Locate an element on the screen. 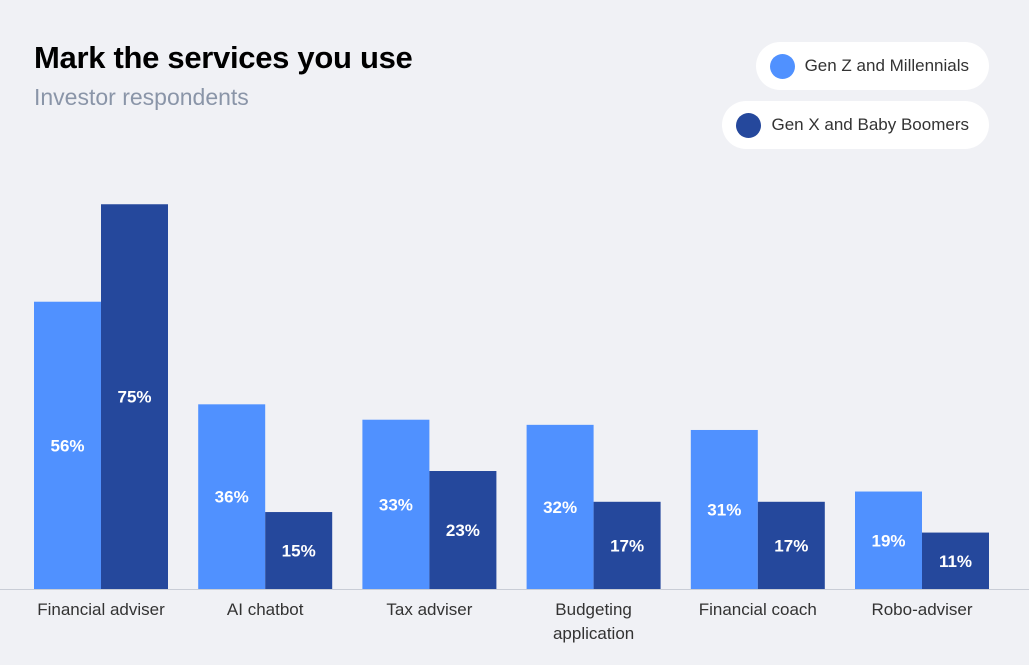 This screenshot has width=1029, height=665. bar-label-financial-adviser-gen-z-millennials: 56% is located at coordinates (67, 445).